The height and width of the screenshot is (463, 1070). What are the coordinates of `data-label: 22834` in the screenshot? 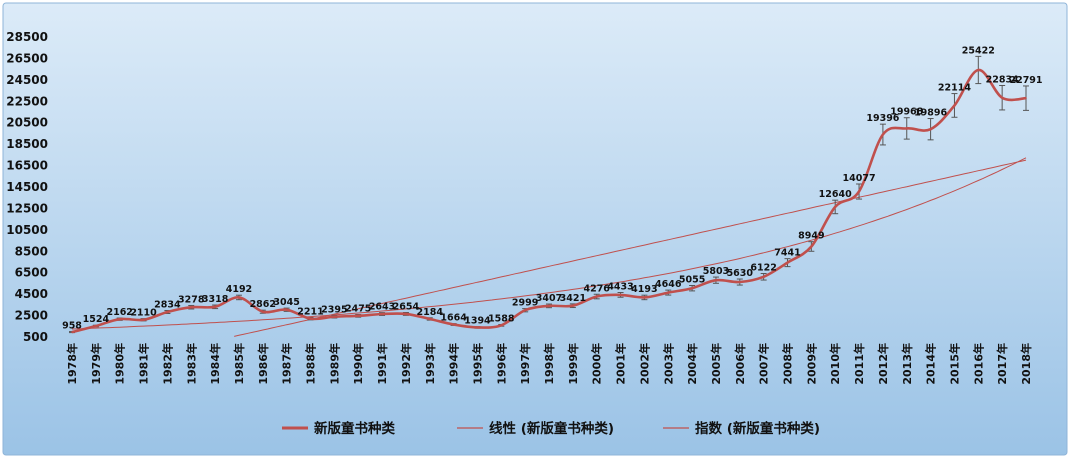 It's located at (1002, 79).